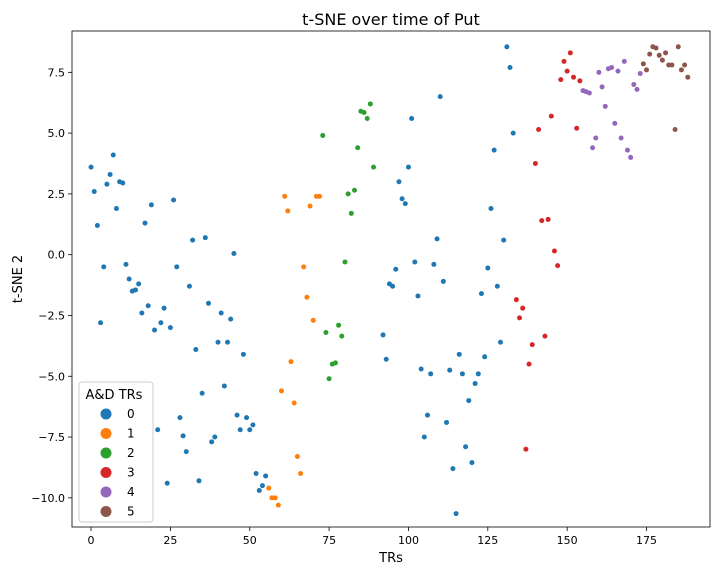 Image resolution: width=720 pixels, height=576 pixels. Describe the element at coordinates (18, 279) in the screenshot. I see `y-axis-label: t-SNE 2` at that location.